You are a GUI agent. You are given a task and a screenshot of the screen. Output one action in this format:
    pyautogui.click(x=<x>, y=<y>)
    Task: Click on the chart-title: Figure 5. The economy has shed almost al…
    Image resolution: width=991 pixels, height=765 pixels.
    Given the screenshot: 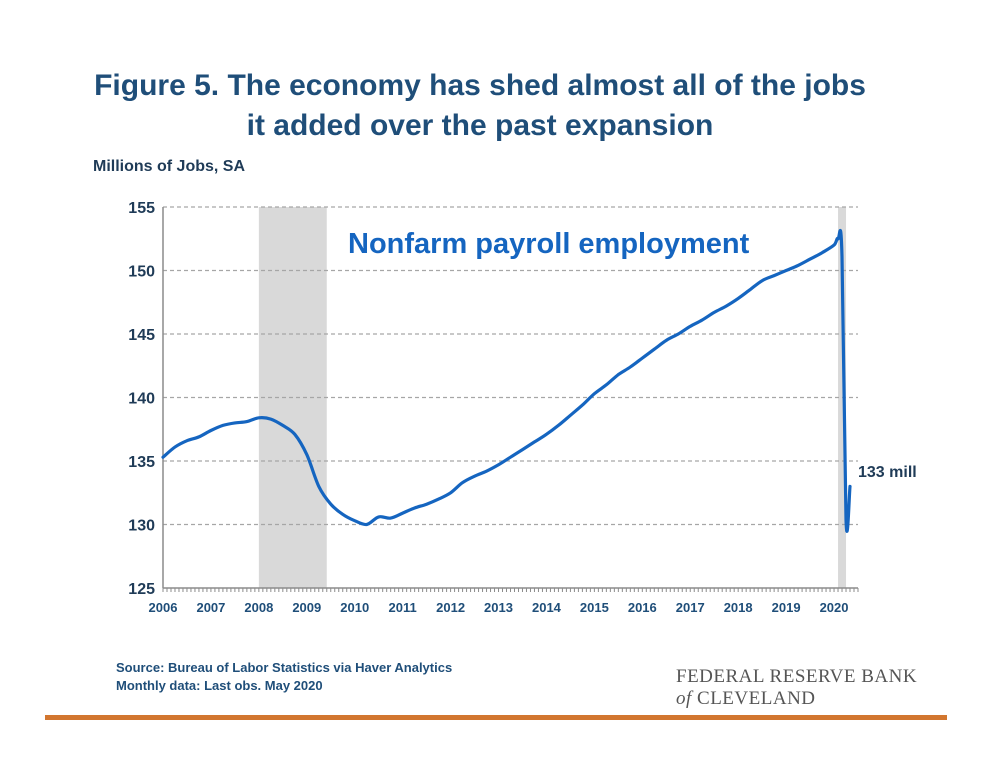 What is the action you would take?
    pyautogui.click(x=480, y=106)
    